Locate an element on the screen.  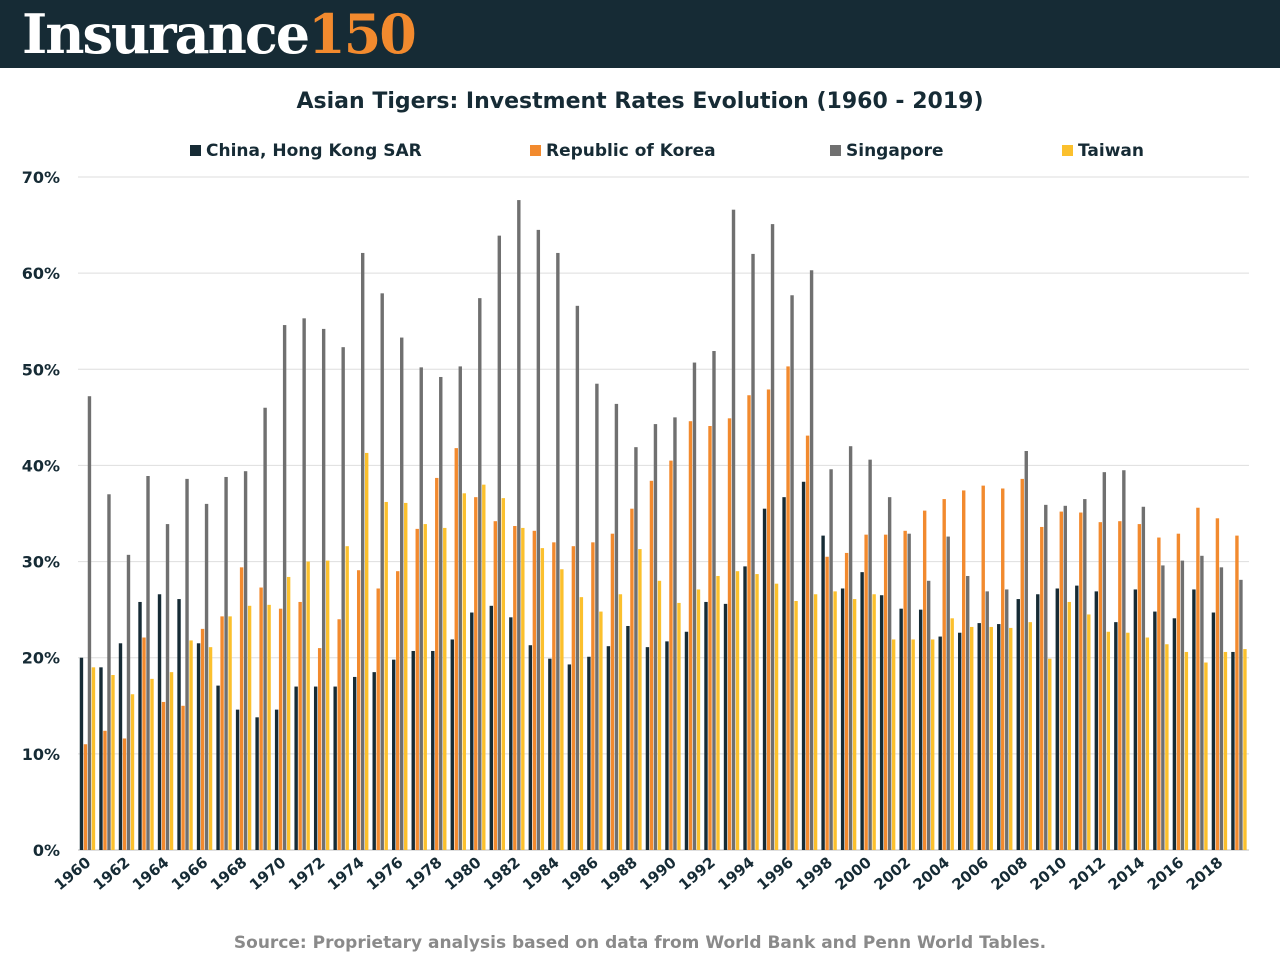
legend-label: Singapore is located at coordinates (895, 151).